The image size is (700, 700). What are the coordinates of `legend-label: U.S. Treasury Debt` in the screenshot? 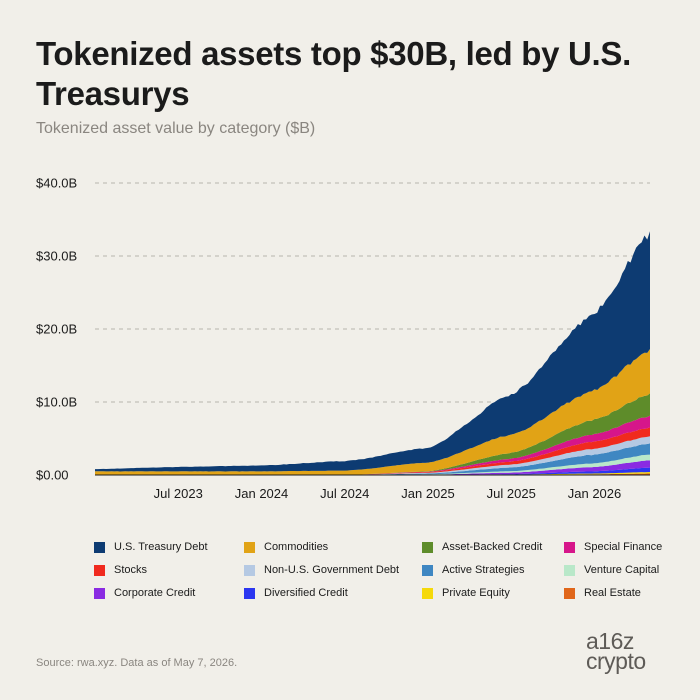 It's located at (161, 547).